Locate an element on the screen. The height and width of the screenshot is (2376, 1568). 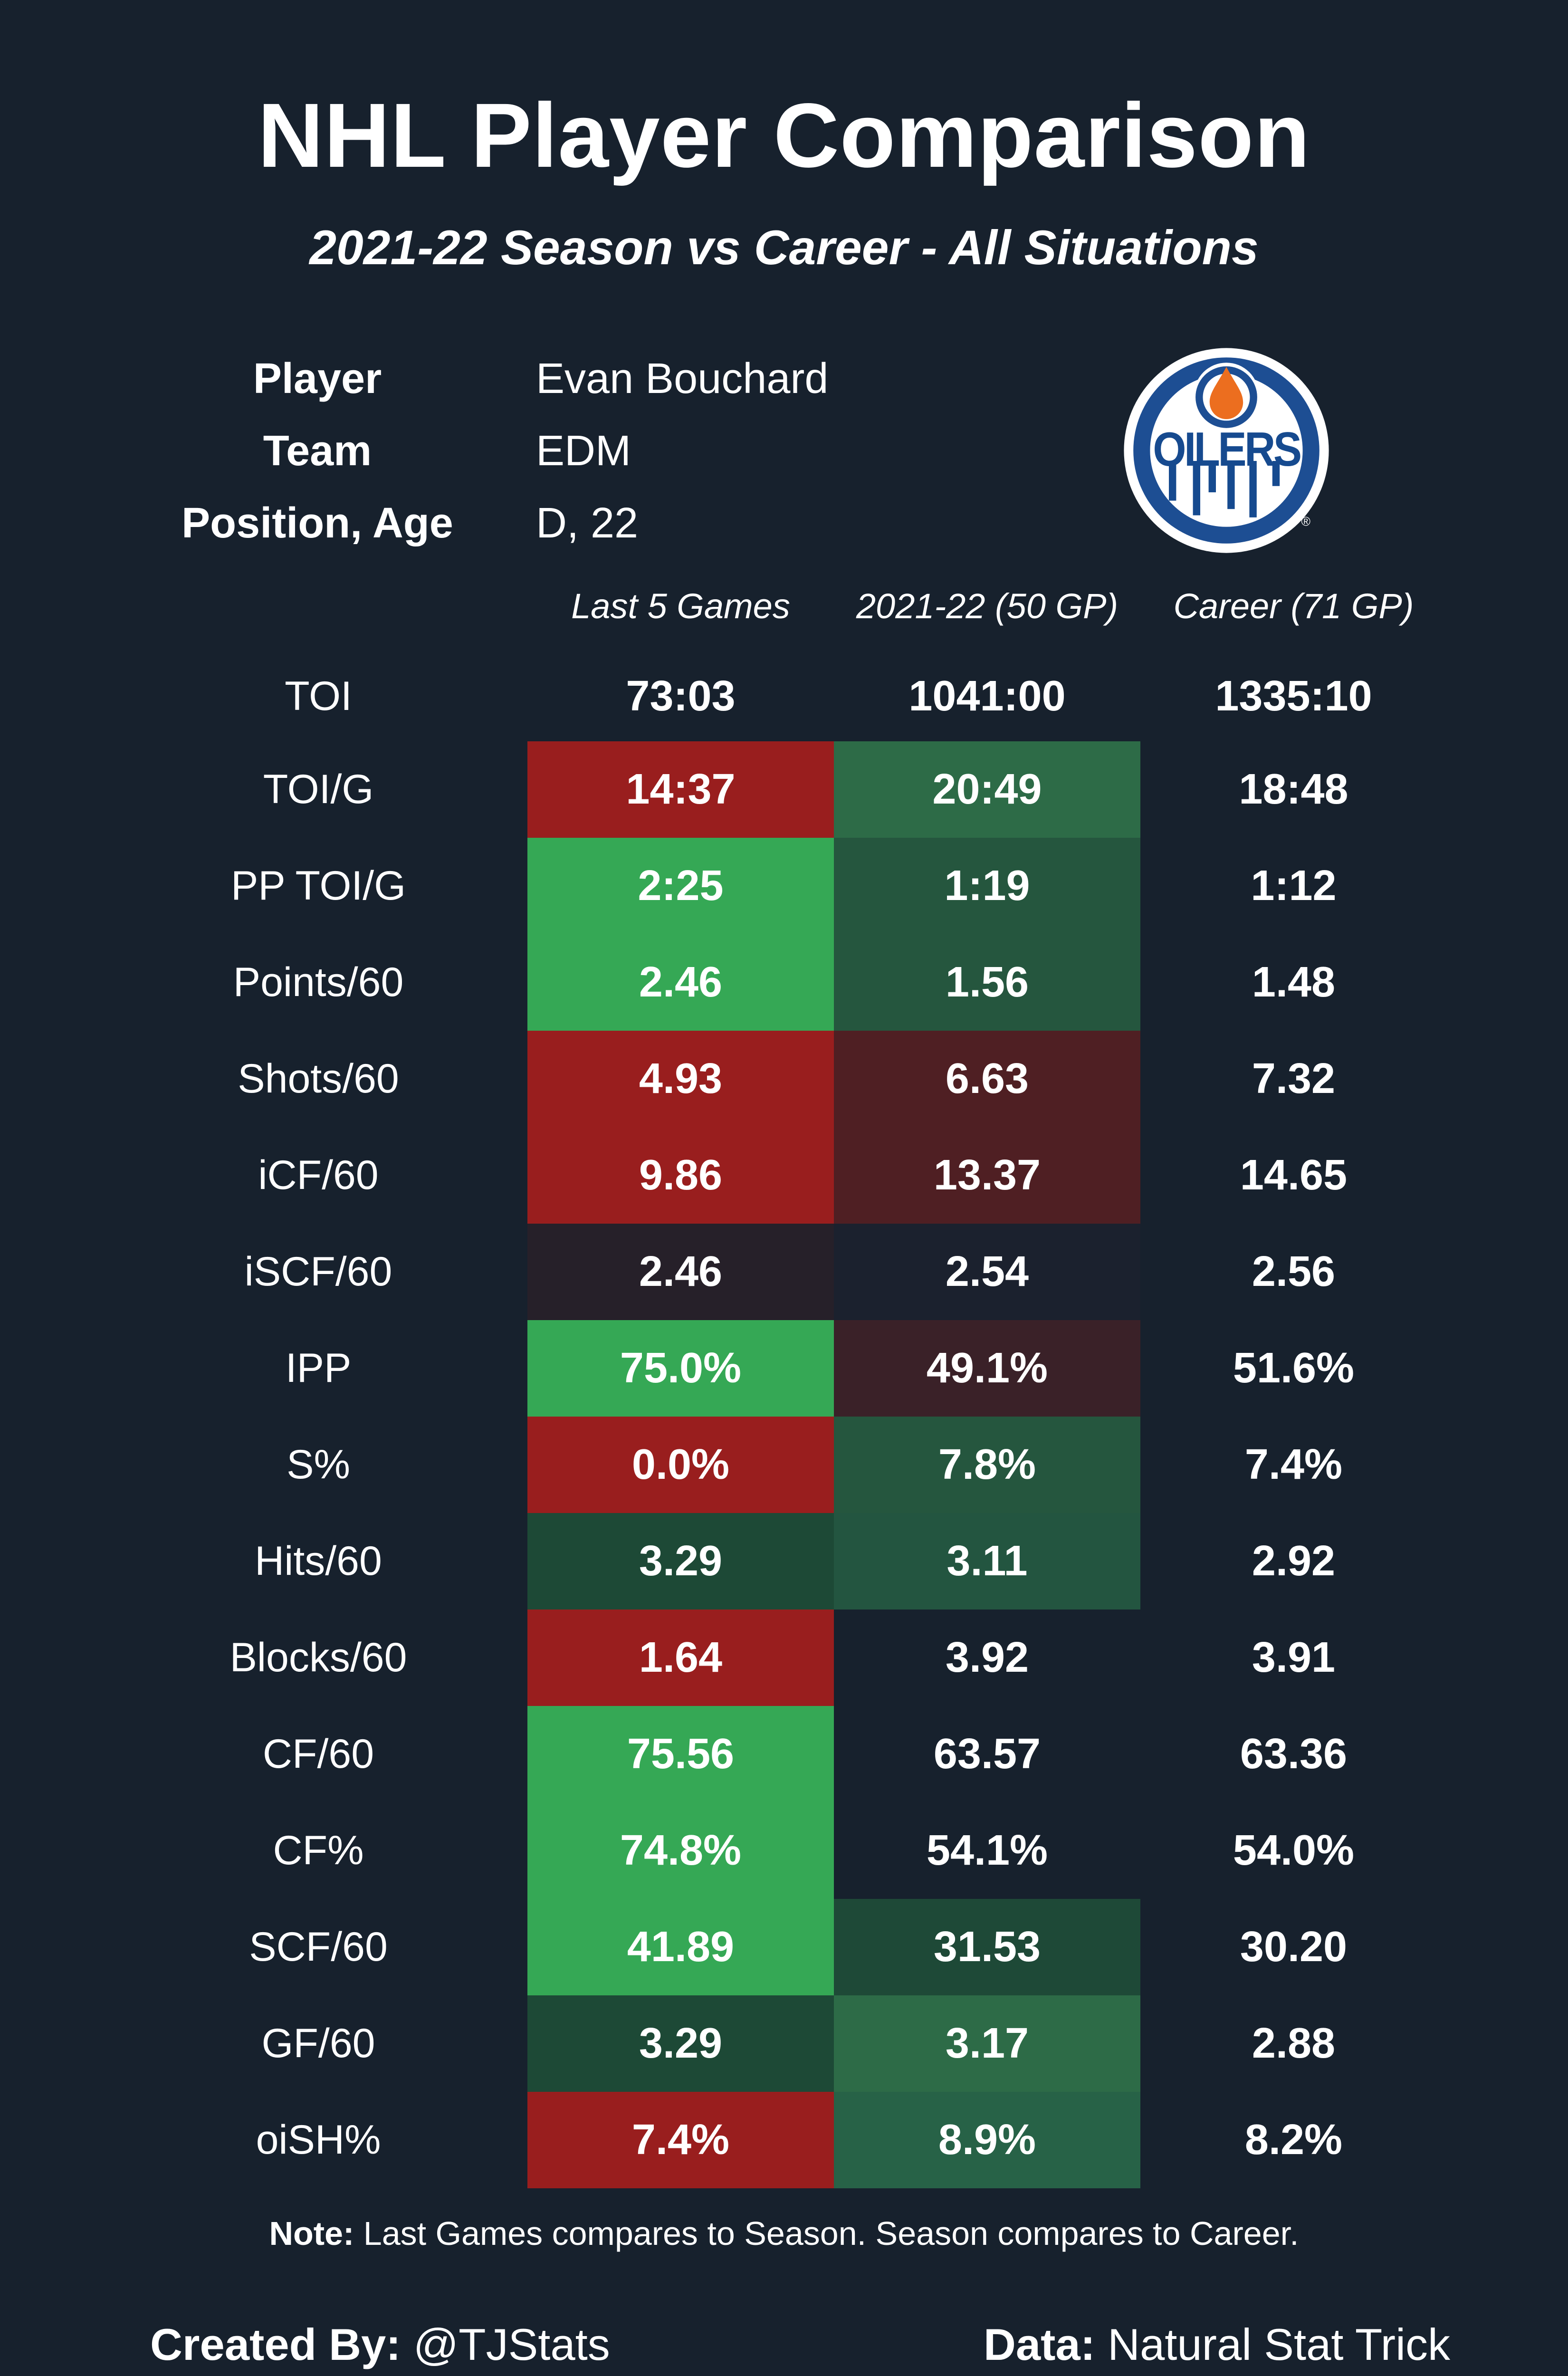
table-row: Shots/60 4.93 6.63 7.32 is located at coordinates (784, 1079).